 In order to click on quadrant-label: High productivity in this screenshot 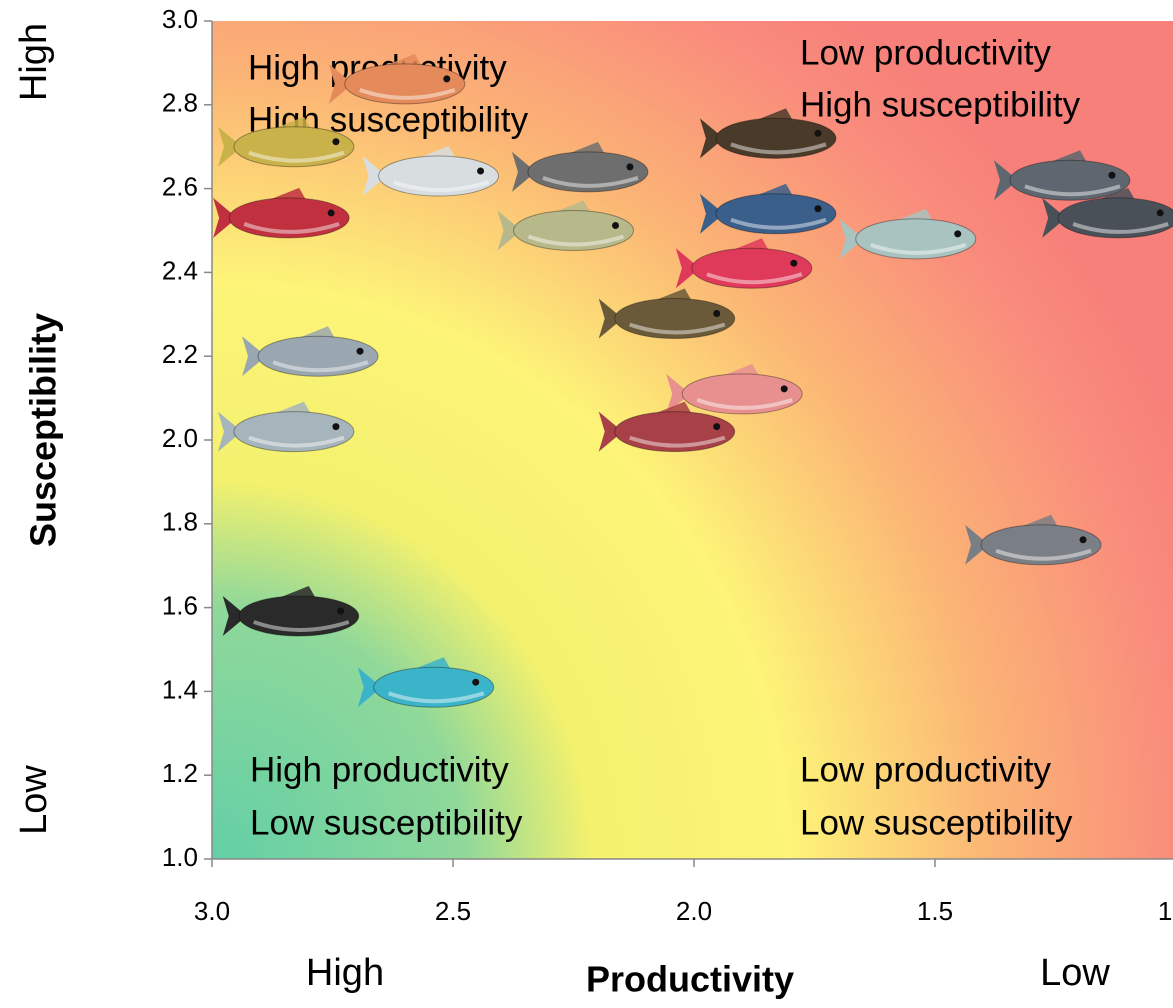, I will do `click(379, 769)`.